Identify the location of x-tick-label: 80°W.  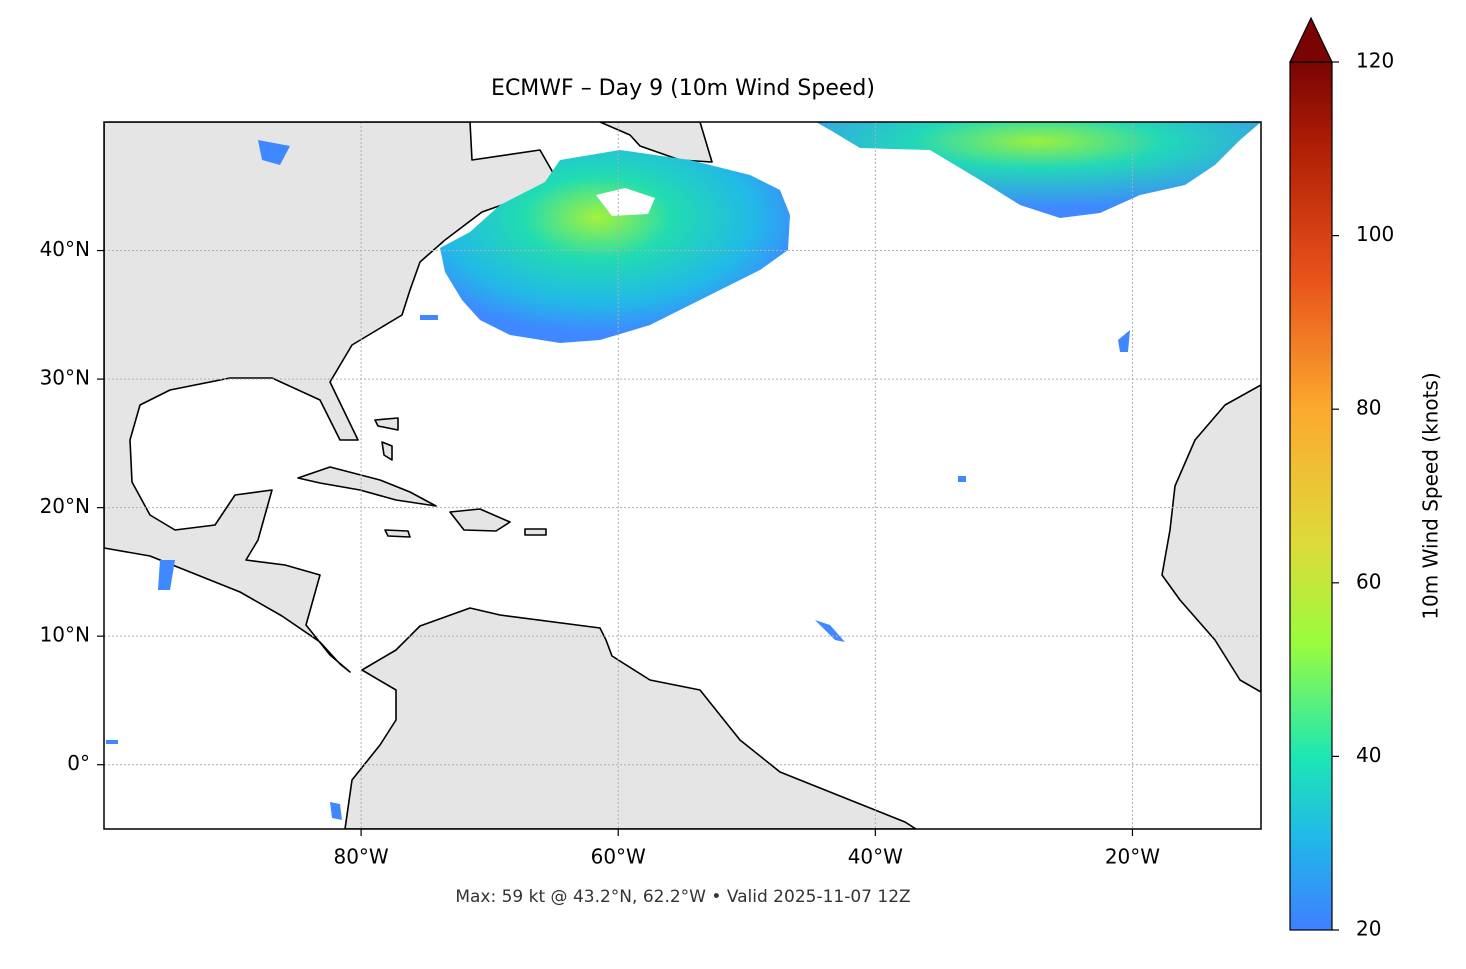
(360, 857).